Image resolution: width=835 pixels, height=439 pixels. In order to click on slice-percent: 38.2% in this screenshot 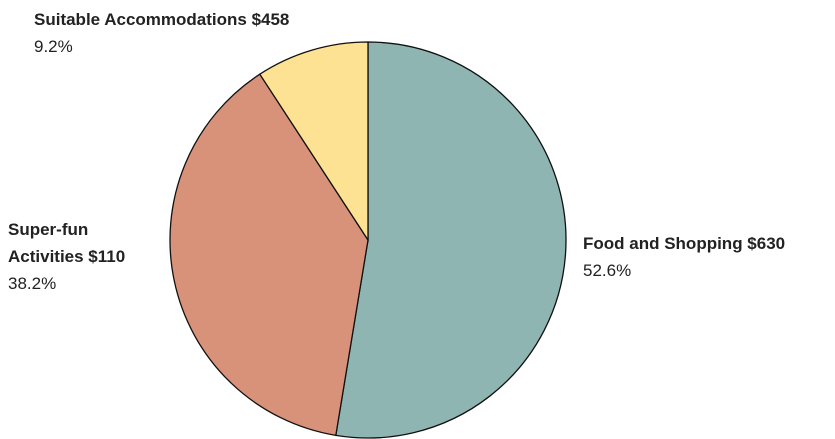, I will do `click(32, 283)`.